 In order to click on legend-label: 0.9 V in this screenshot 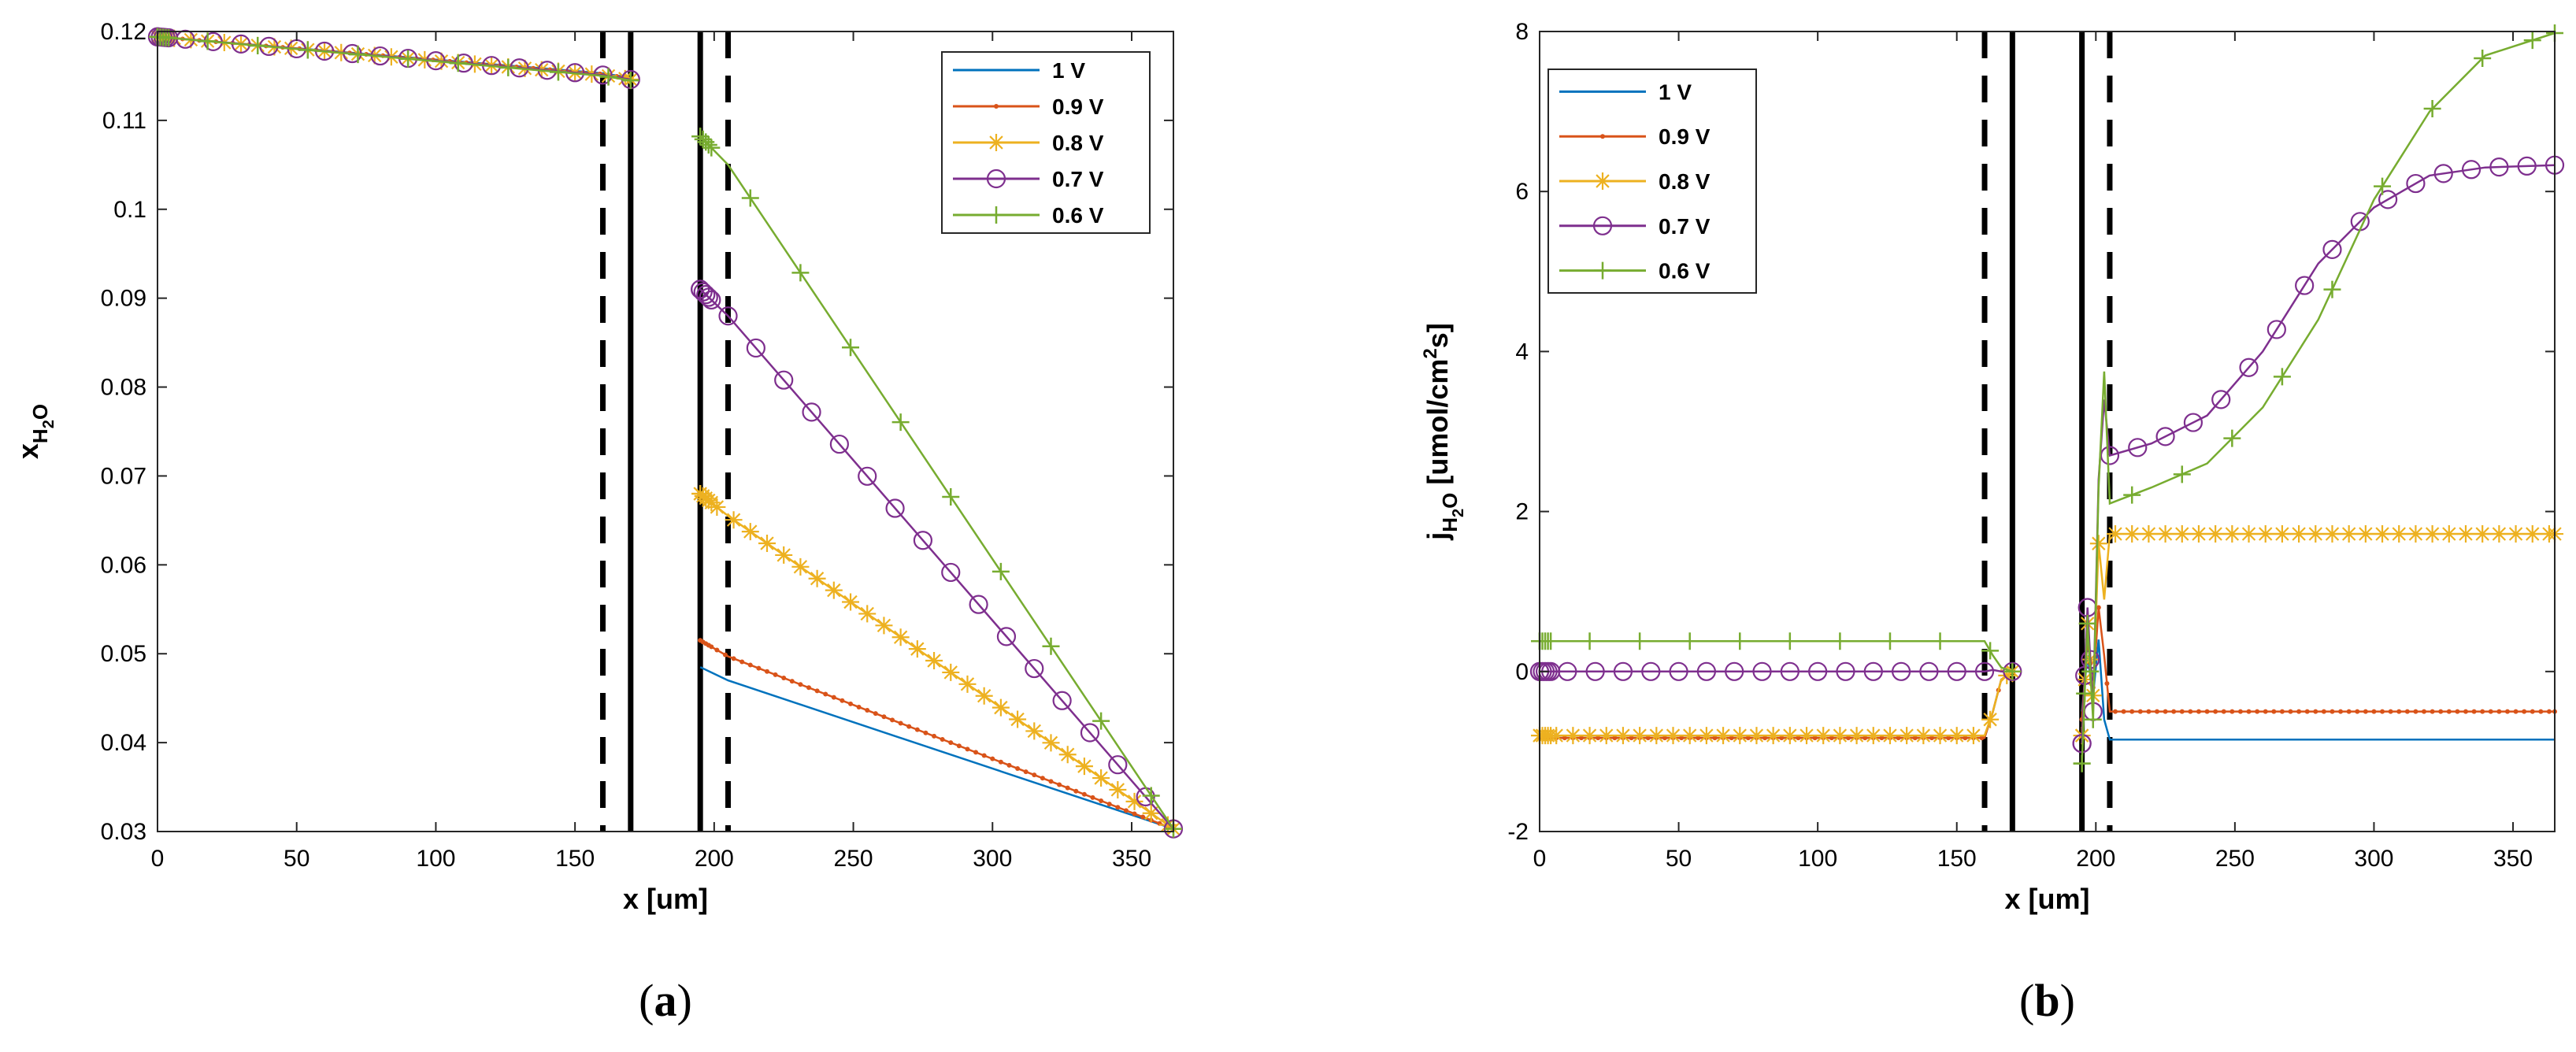, I will do `click(1078, 107)`.